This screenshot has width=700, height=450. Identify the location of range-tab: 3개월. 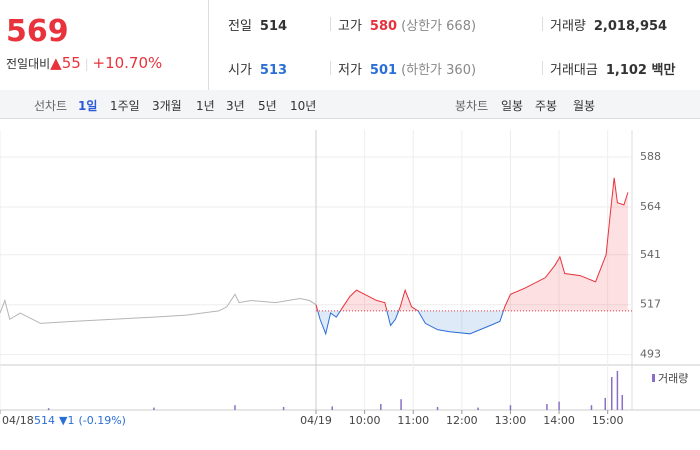
(167, 106).